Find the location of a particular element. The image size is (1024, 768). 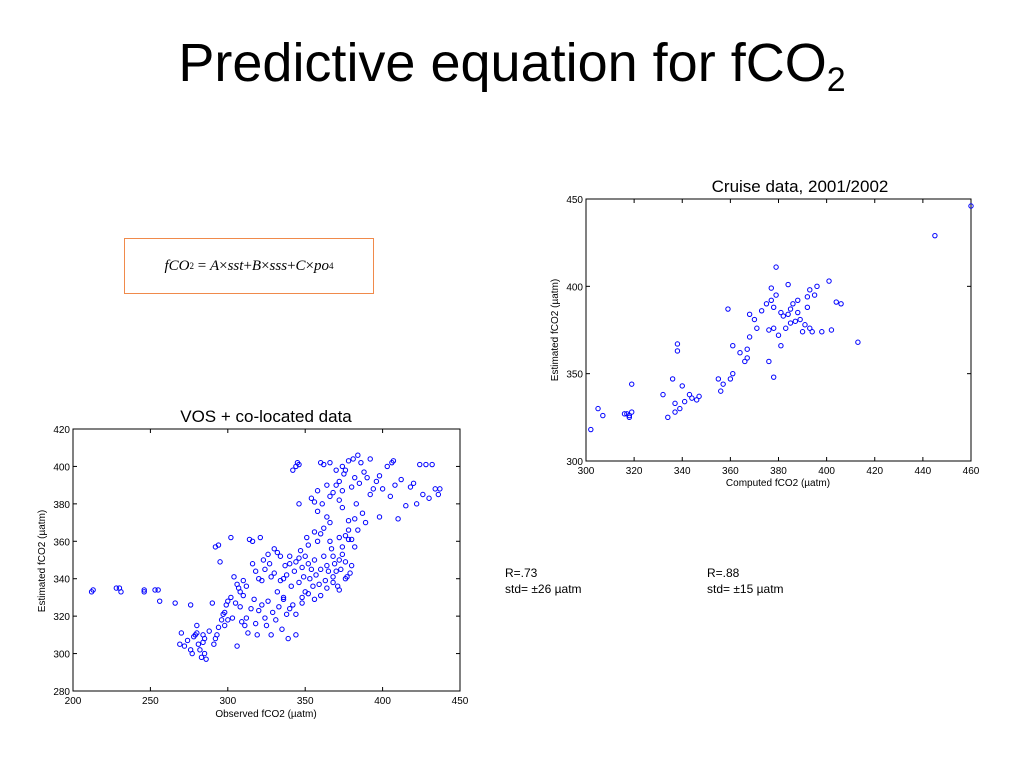

vos-ytick-label: 280 is located at coordinates (61, 692).